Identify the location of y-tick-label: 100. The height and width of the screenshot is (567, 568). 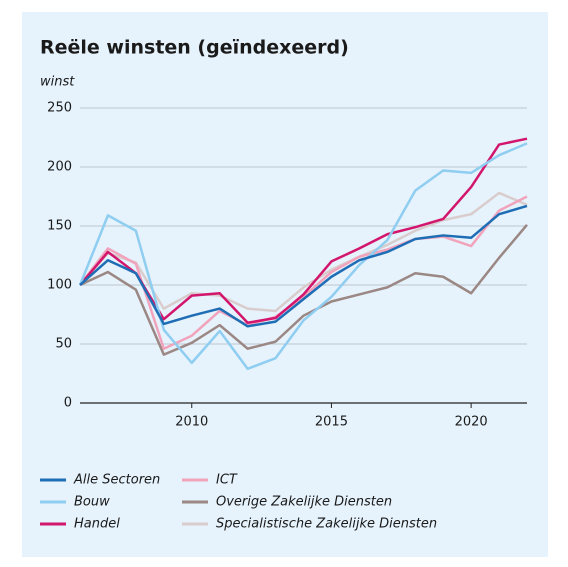
(59, 285).